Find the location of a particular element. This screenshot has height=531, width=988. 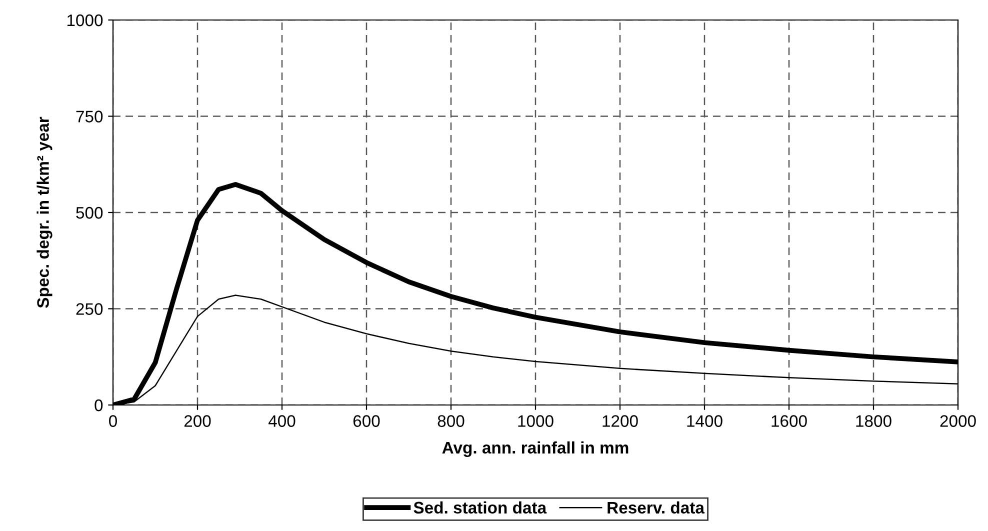

x-tick-label: 1600 is located at coordinates (789, 421).